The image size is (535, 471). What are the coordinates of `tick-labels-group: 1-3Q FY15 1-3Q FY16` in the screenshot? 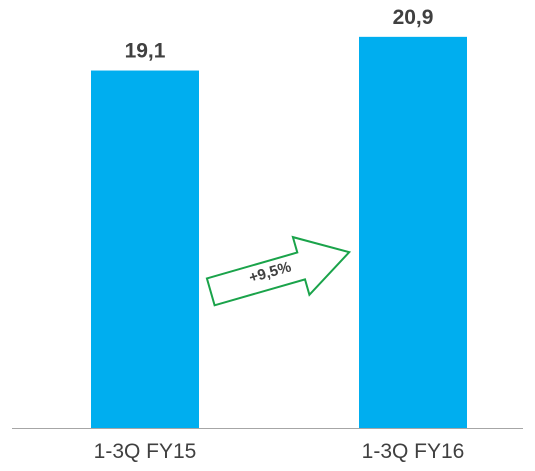 It's located at (279, 451).